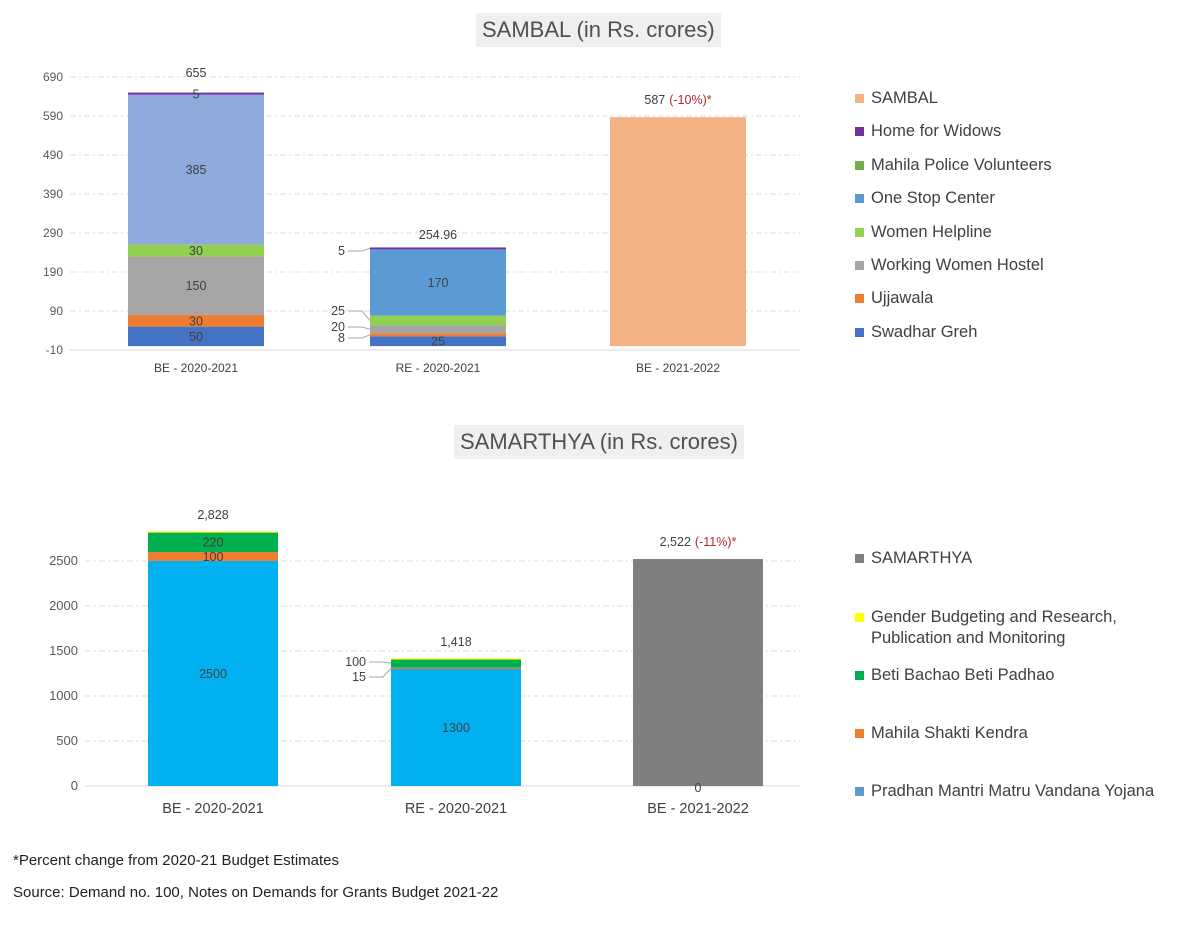 This screenshot has width=1200, height=928. I want to click on y-tick-label: 490, so click(53, 155).